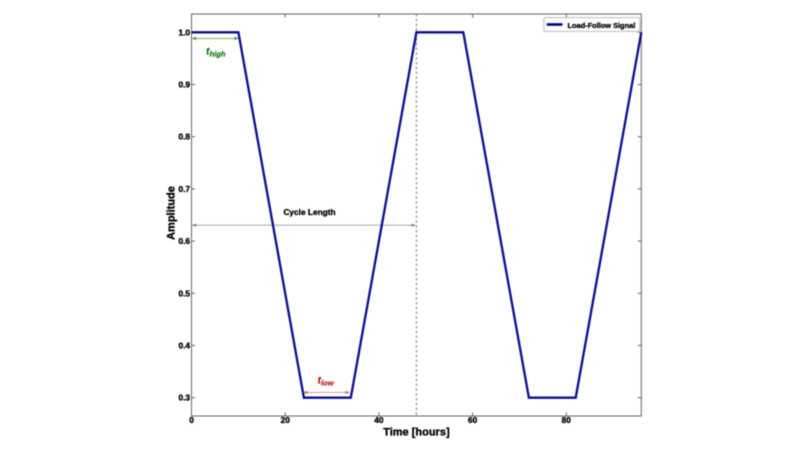 The width and height of the screenshot is (800, 450). Describe the element at coordinates (191, 420) in the screenshot. I see `svg-text: 0` at that location.